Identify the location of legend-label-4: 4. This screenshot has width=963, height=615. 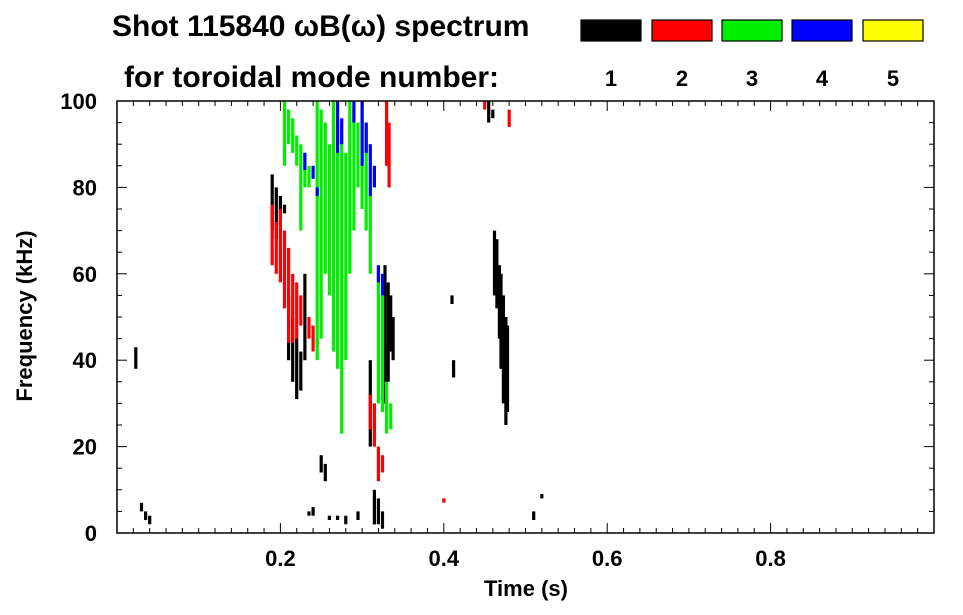
(822, 78).